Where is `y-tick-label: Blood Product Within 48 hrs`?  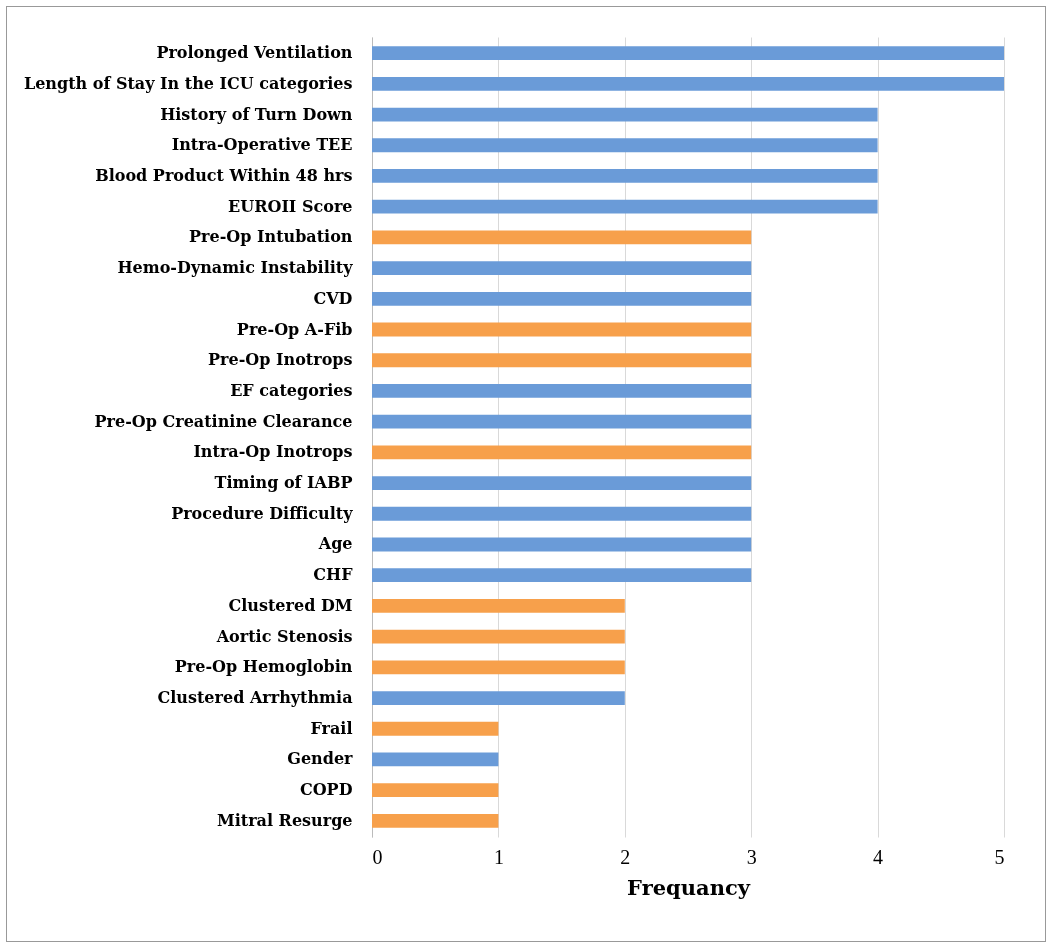
y-tick-label: Blood Product Within 48 hrs is located at coordinates (224, 175).